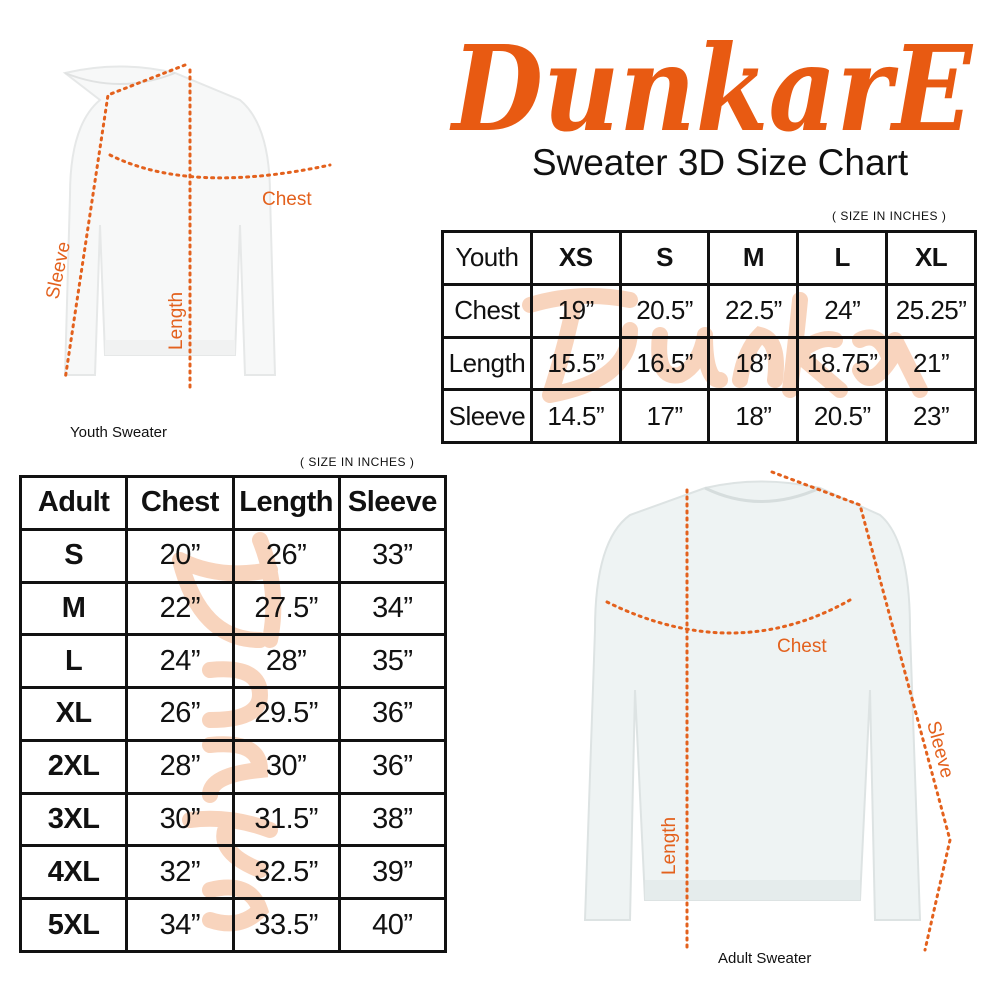 The height and width of the screenshot is (1000, 1000). I want to click on cell-text: Length, so click(286, 502).